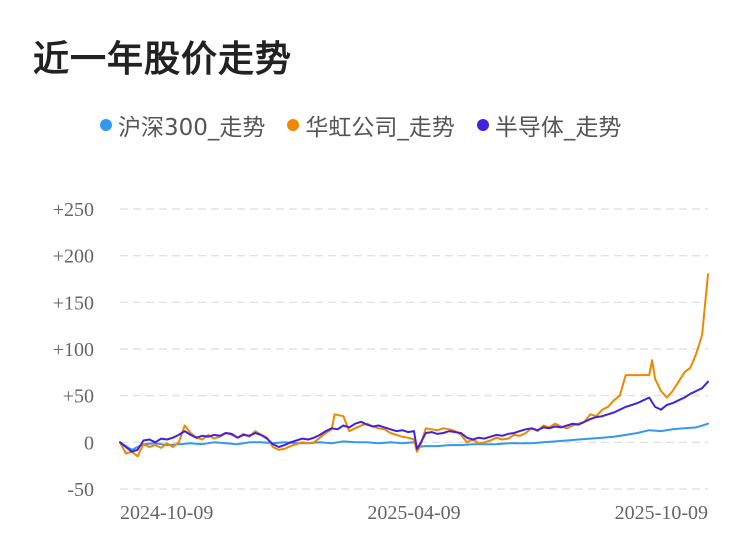  What do you see at coordinates (166, 513) in the screenshot?
I see `x-tick-label: 2024-10-09` at bounding box center [166, 513].